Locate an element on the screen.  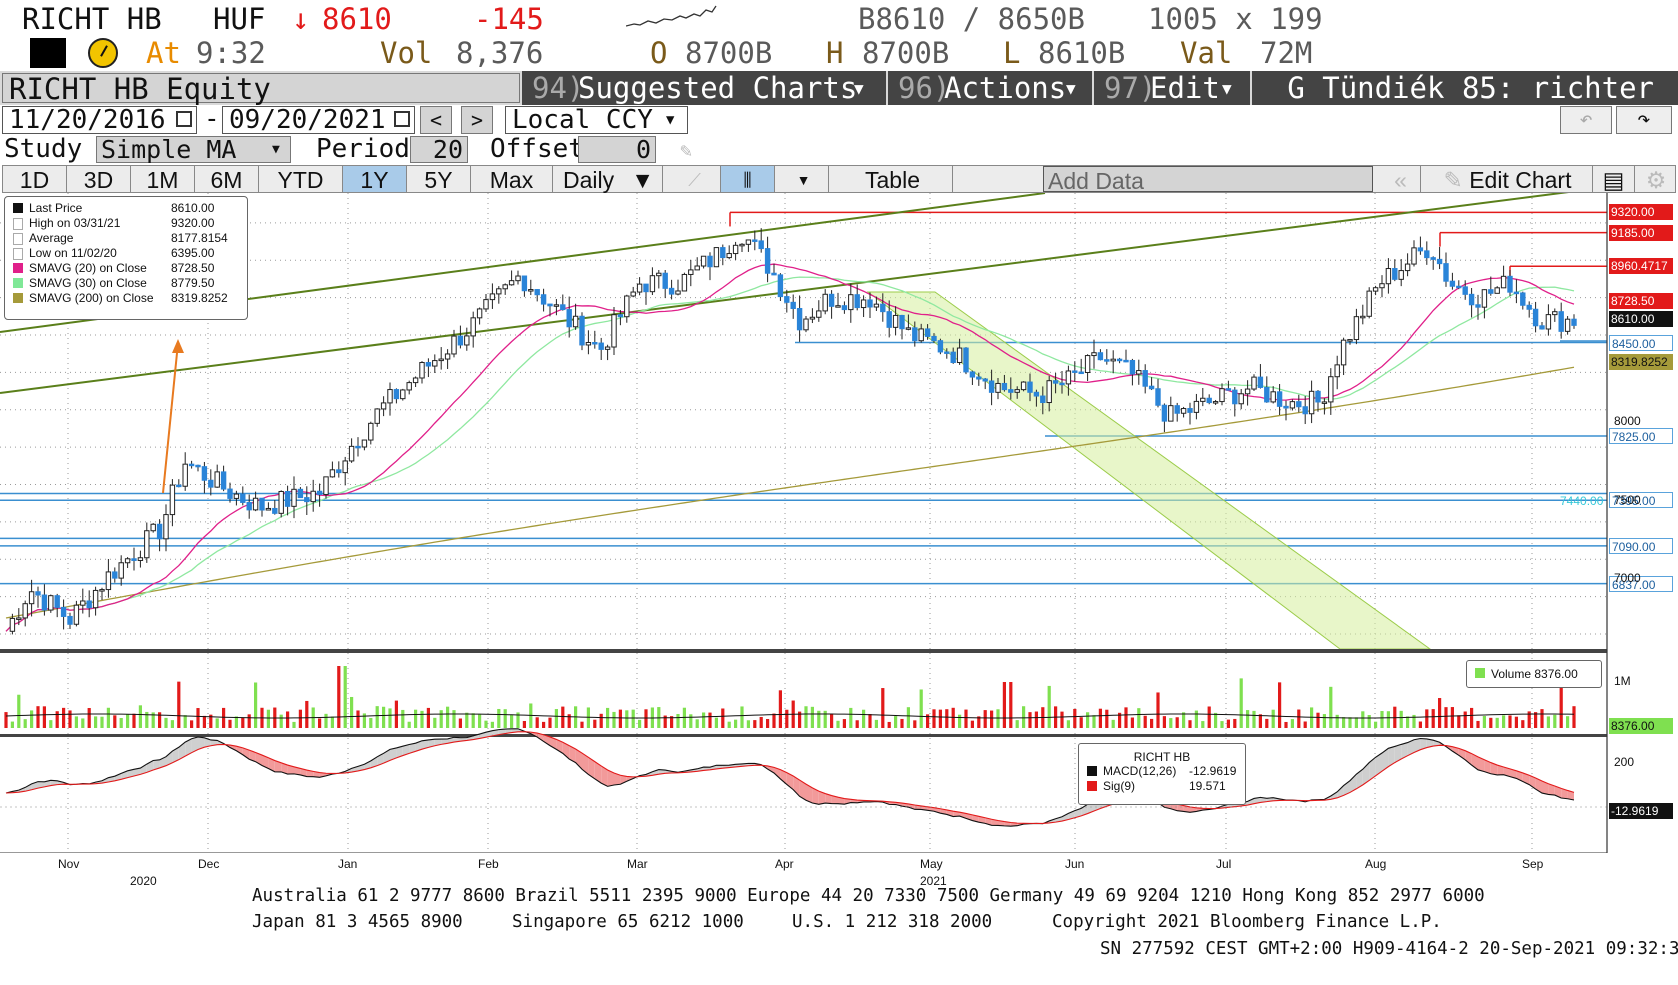
range-ytd-button: YTD is located at coordinates (301, 179).